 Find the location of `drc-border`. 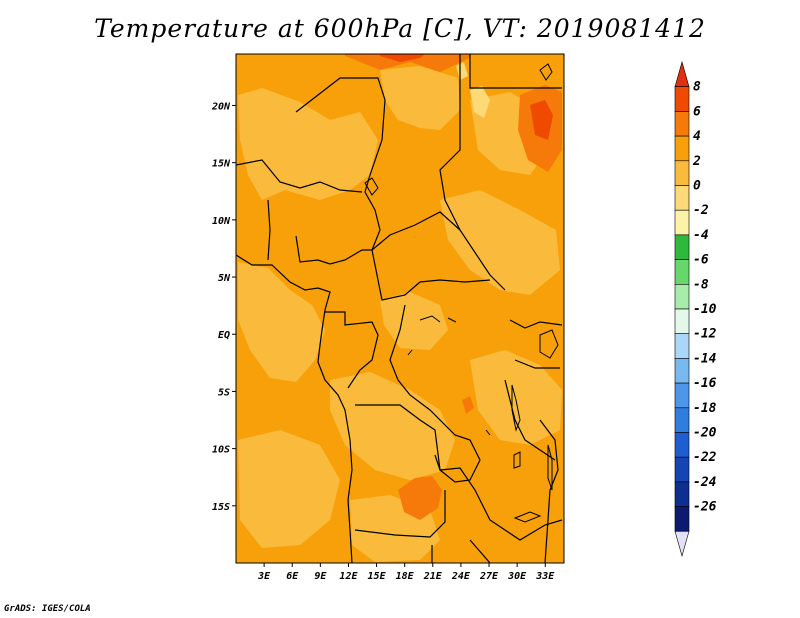

drc-border is located at coordinates (435, 393).